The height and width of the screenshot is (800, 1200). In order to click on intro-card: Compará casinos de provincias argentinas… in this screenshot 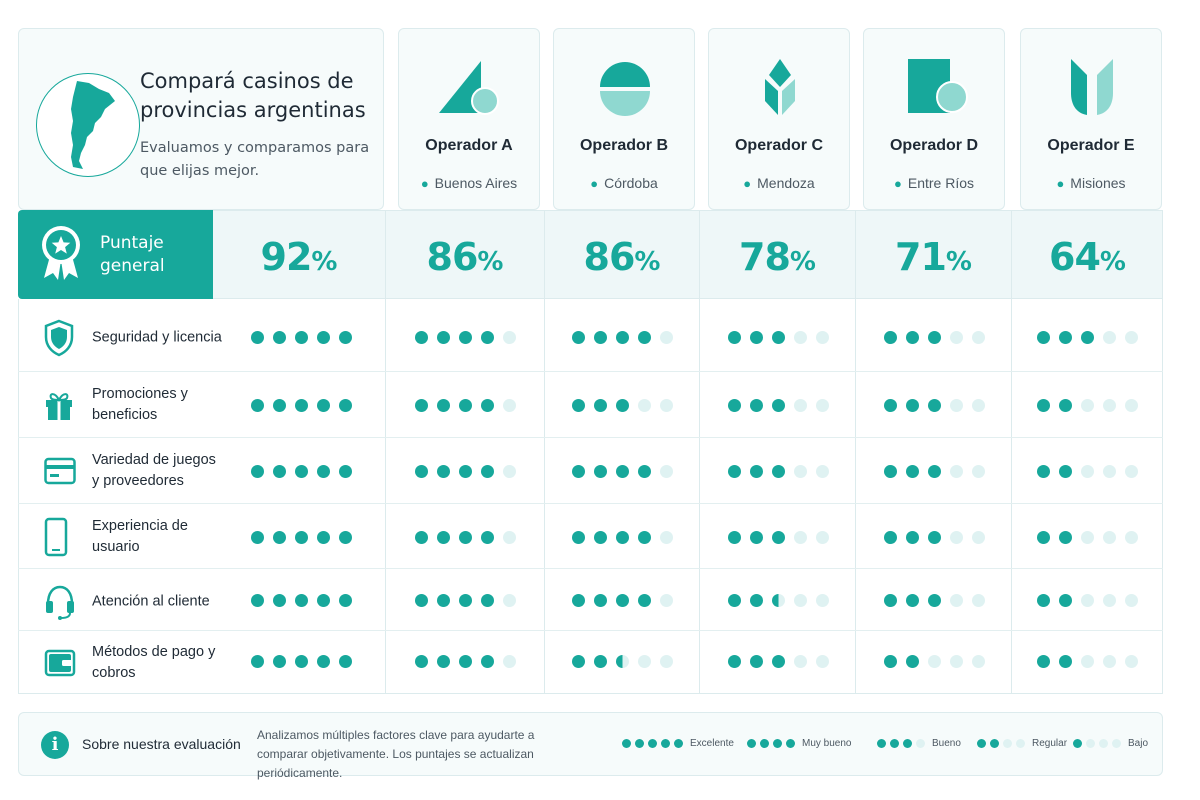, I will do `click(201, 119)`.